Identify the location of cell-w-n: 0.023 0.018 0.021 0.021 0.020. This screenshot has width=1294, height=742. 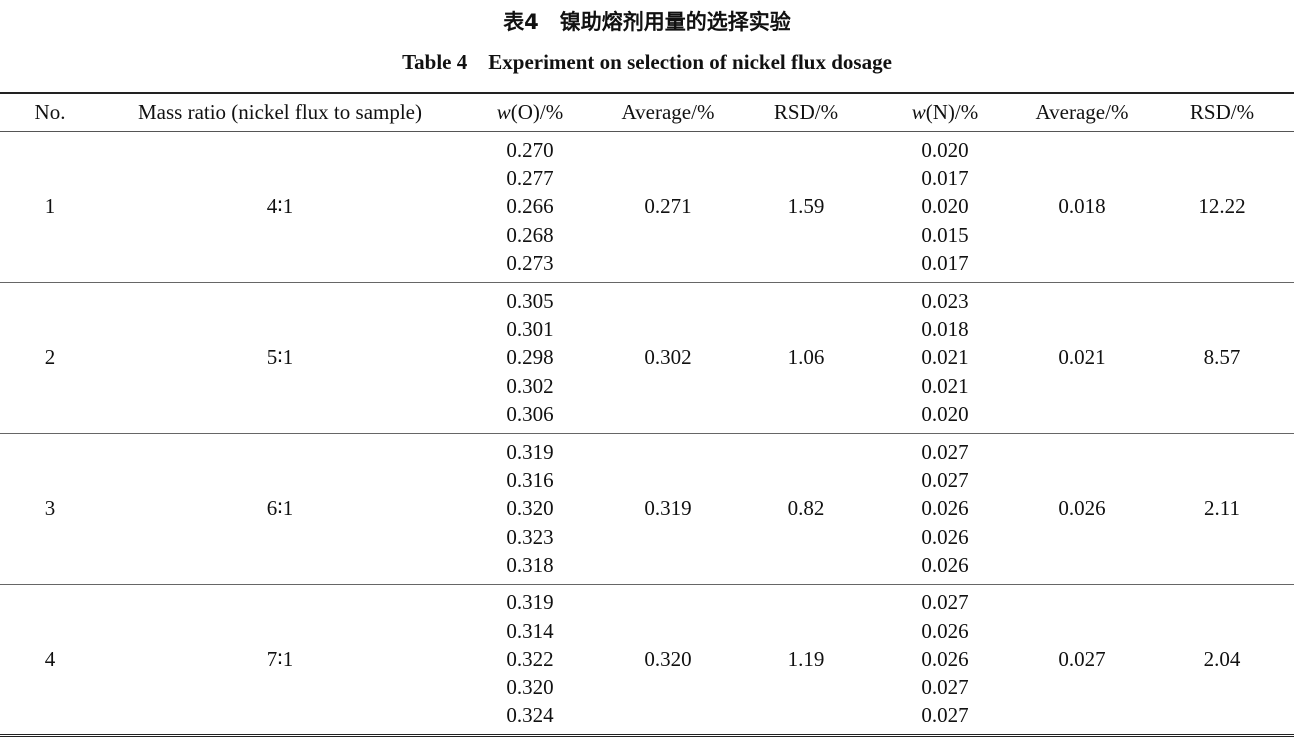
(945, 357).